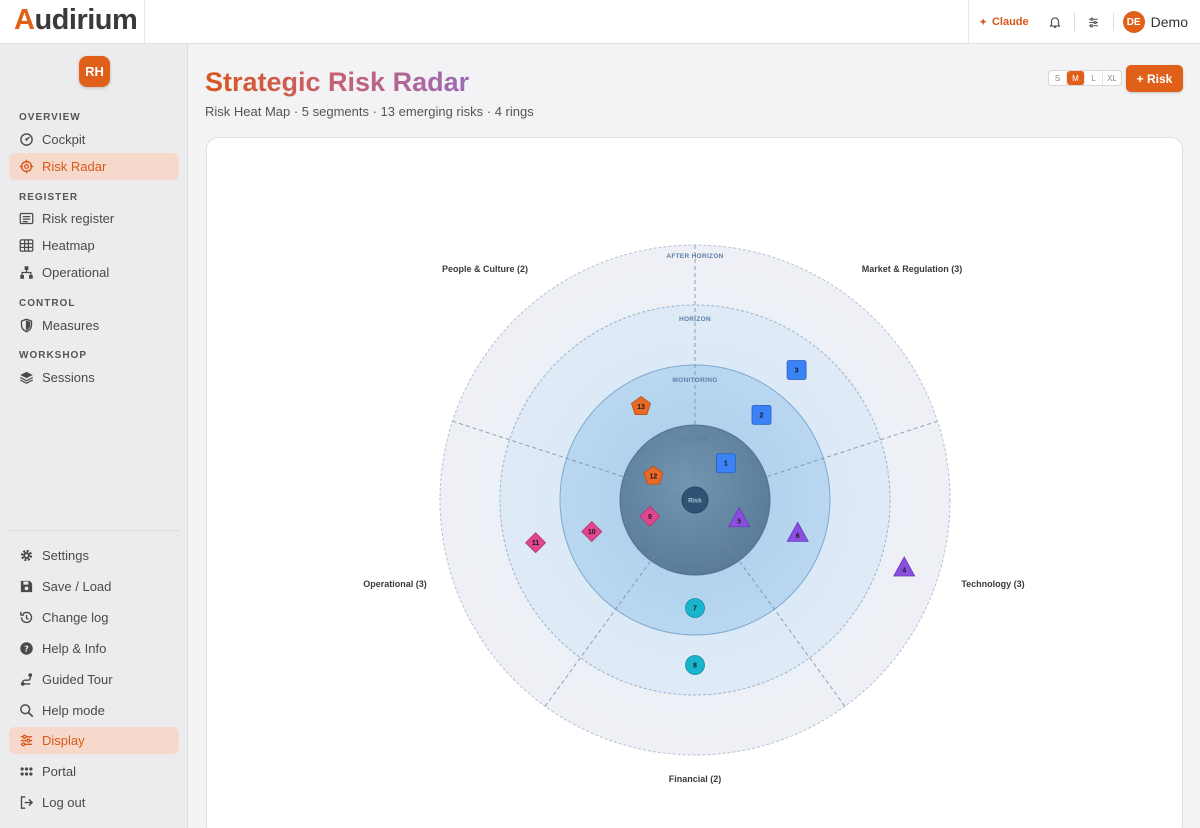 The width and height of the screenshot is (1200, 828). I want to click on risk-marker-label: 5, so click(739, 521).